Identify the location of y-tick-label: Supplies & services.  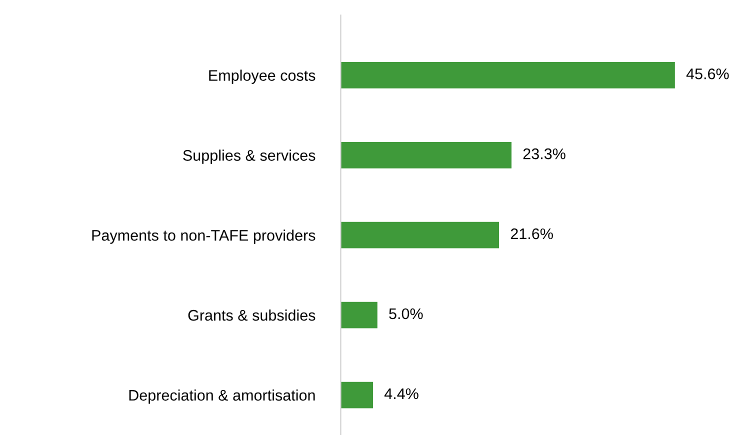
(249, 157).